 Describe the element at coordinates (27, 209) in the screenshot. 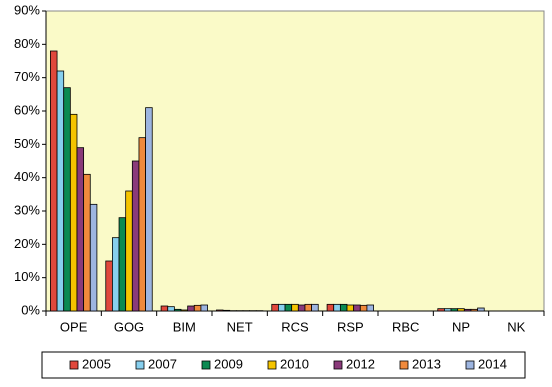

I see `y-tick-label: 30%` at that location.